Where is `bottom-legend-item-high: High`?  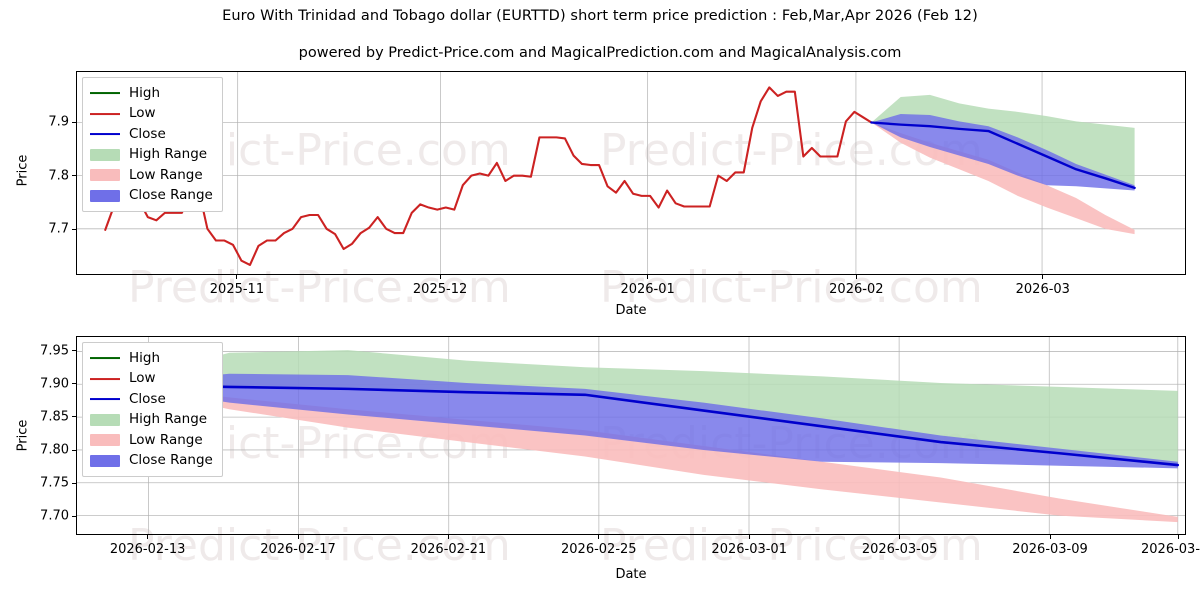
bottom-legend-item-high: High is located at coordinates (151, 358).